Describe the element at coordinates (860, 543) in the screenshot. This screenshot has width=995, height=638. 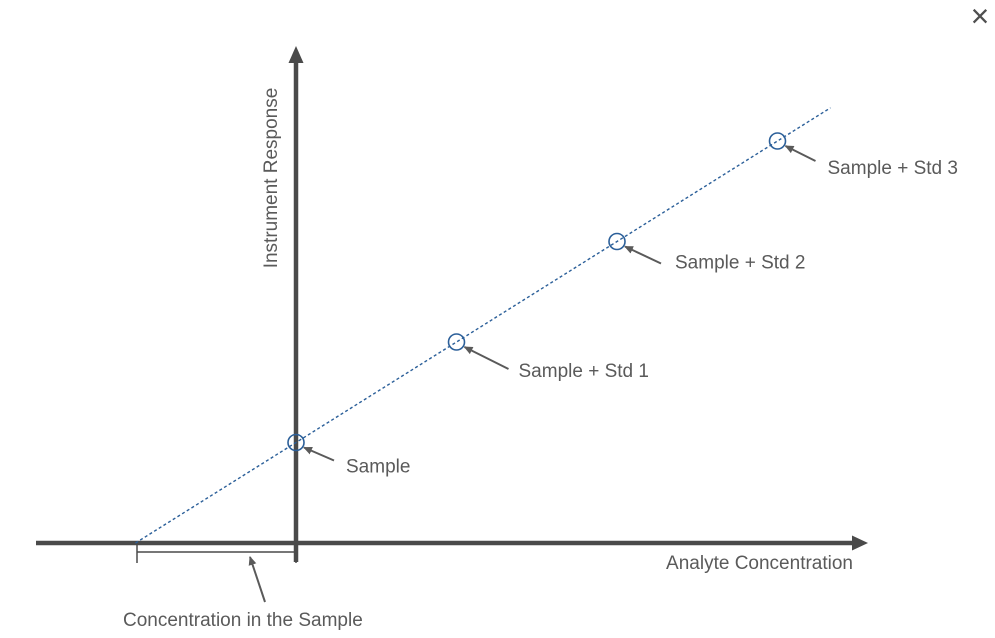
I see `x-axis-arrowhead` at that location.